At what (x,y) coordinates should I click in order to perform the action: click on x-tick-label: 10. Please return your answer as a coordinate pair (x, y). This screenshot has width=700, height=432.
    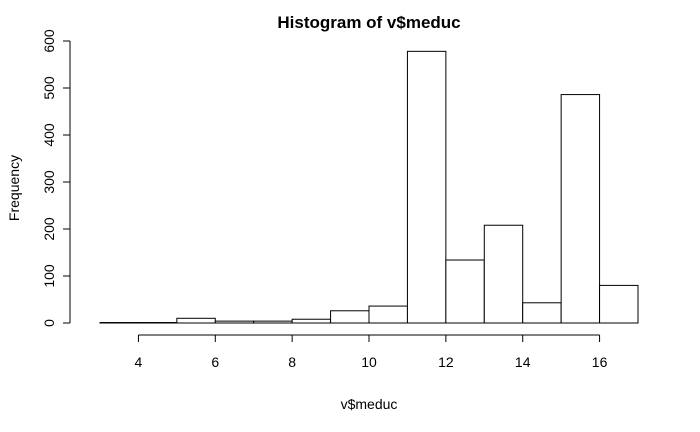
    Looking at the image, I should click on (369, 362).